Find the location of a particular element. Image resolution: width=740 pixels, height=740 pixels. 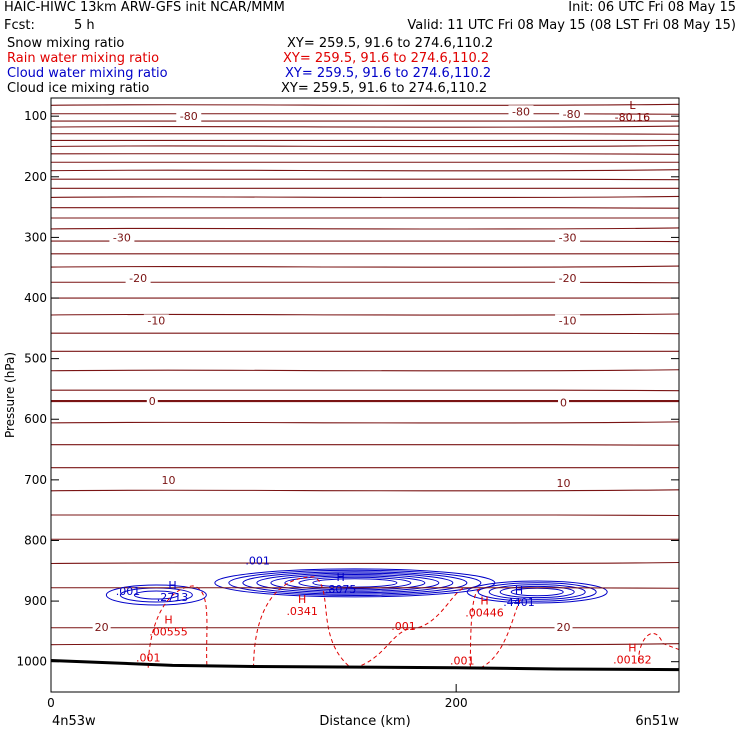

init-time: Init: 06 UTC Fri 08 May 15 is located at coordinates (652, 7).